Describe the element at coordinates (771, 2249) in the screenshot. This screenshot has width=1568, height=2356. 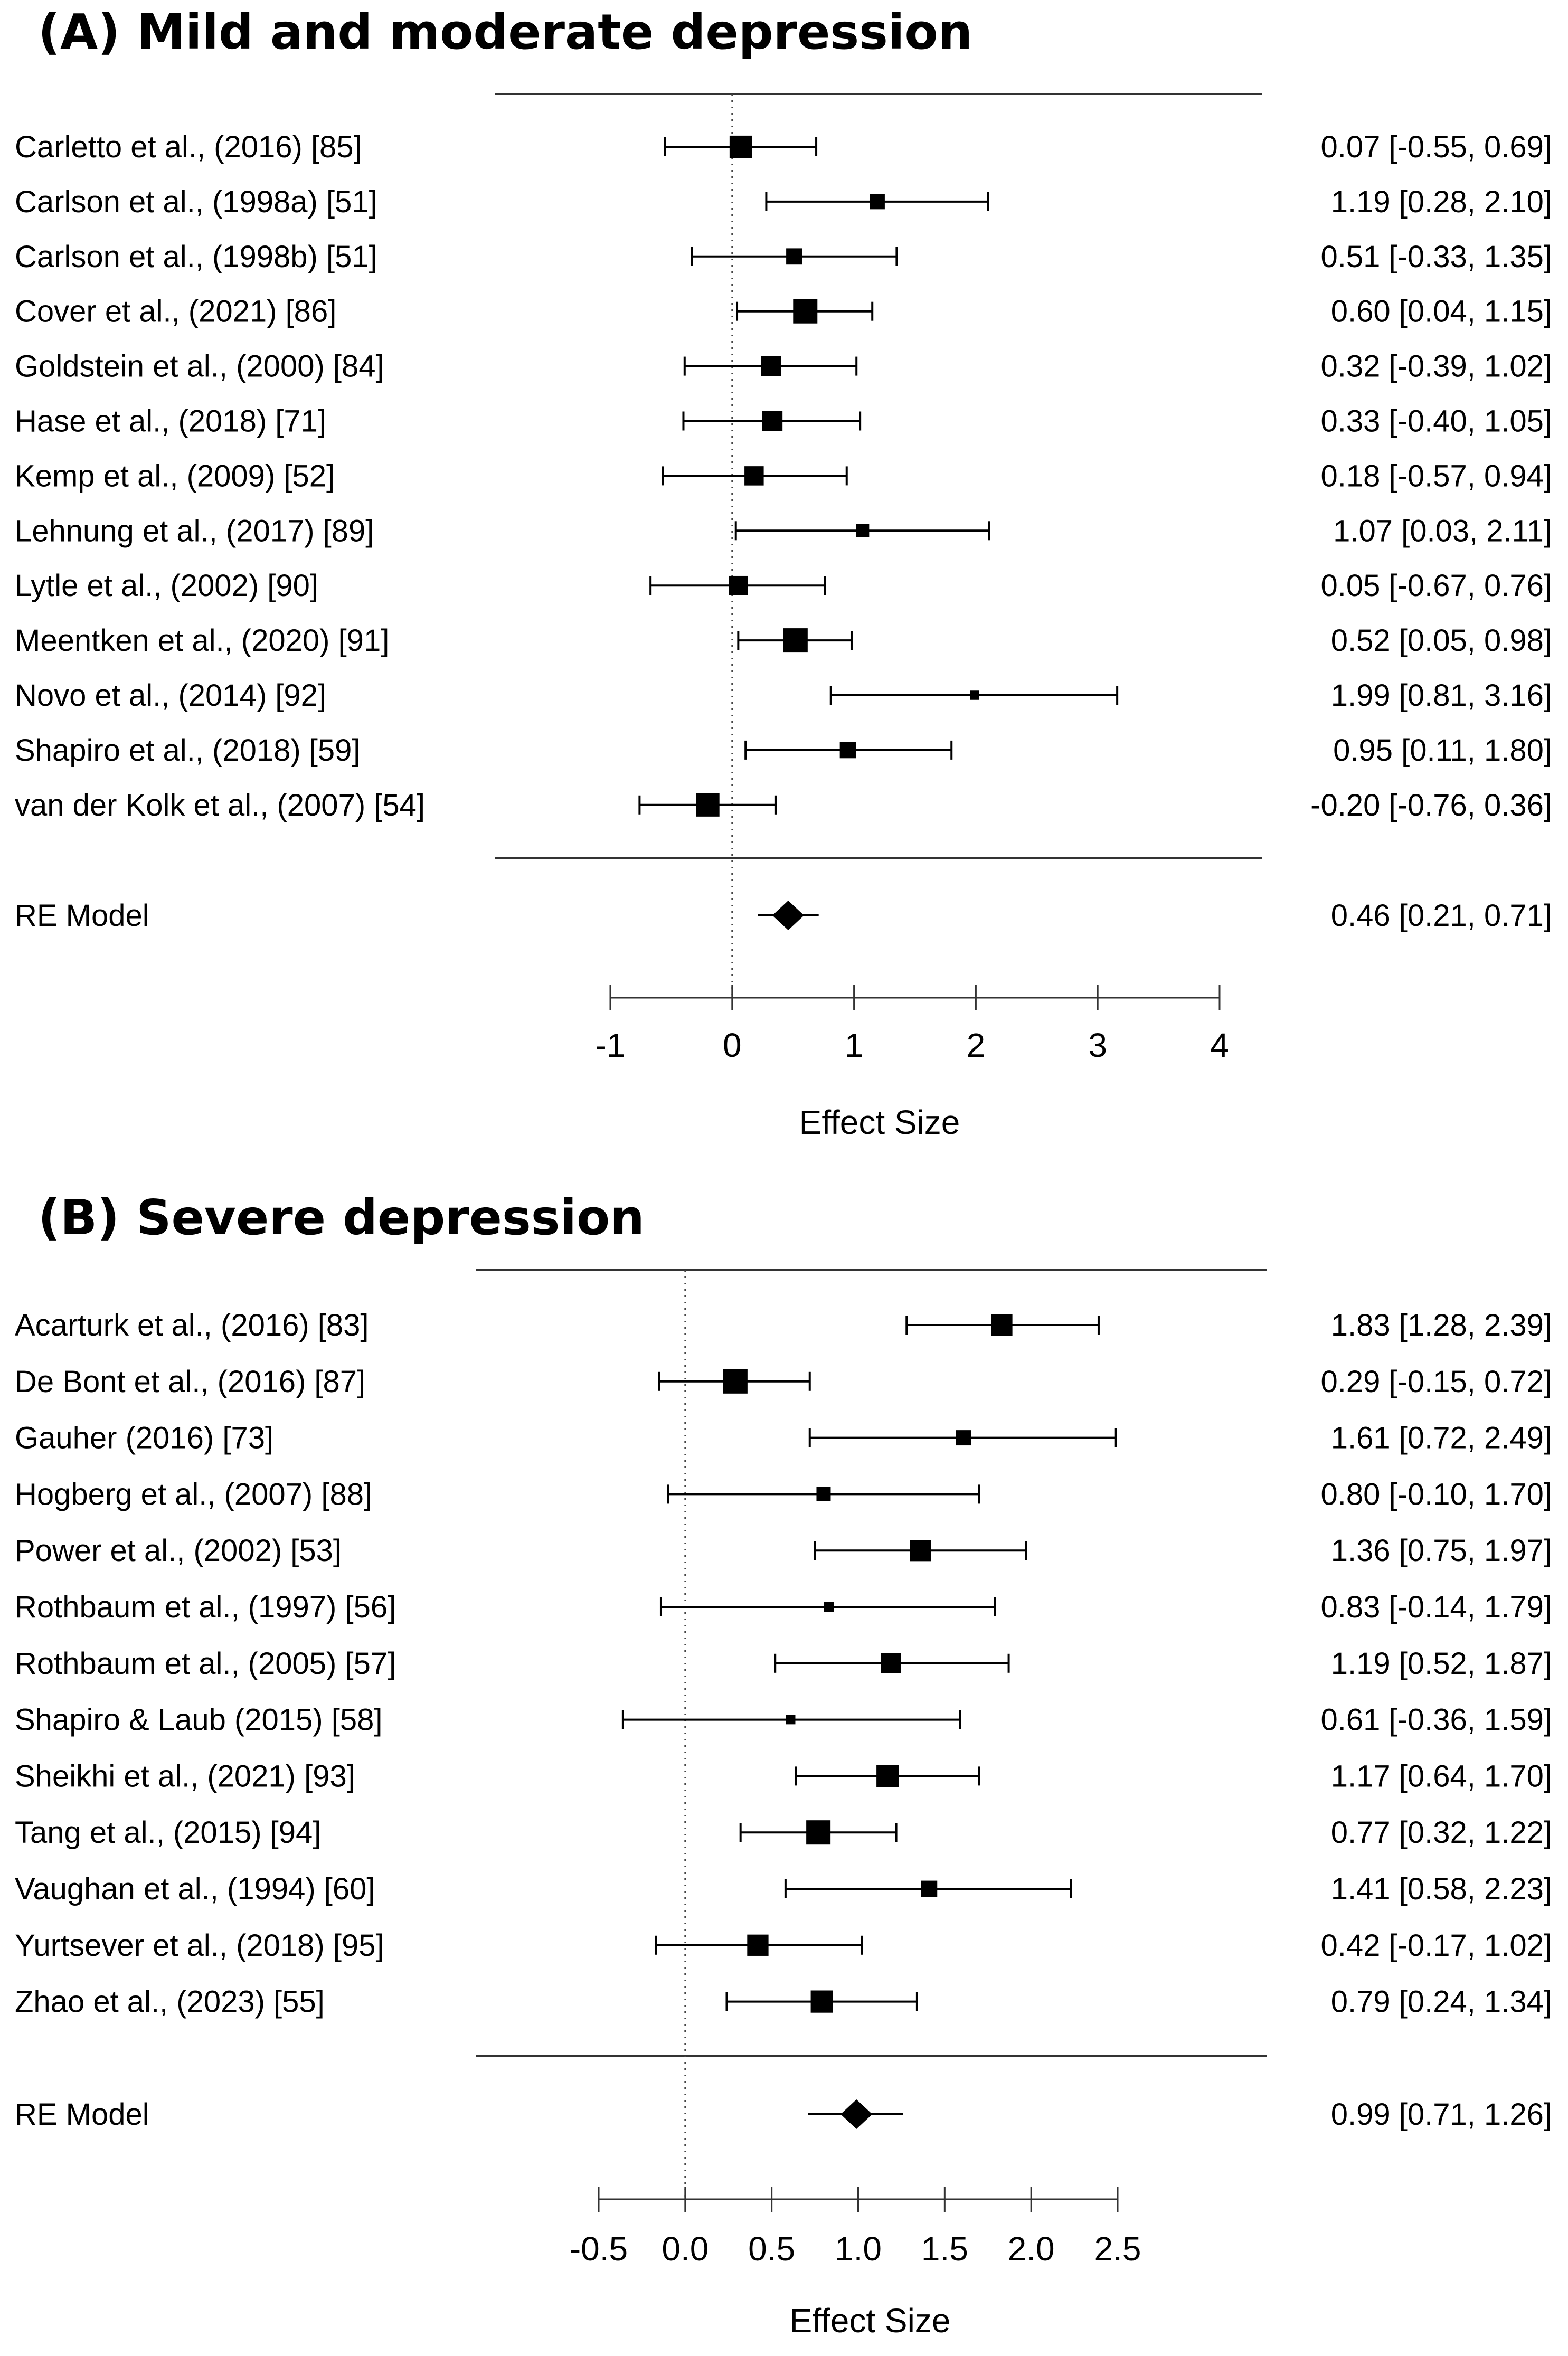
I see `panel-b-x-tick-label: 0.5` at that location.